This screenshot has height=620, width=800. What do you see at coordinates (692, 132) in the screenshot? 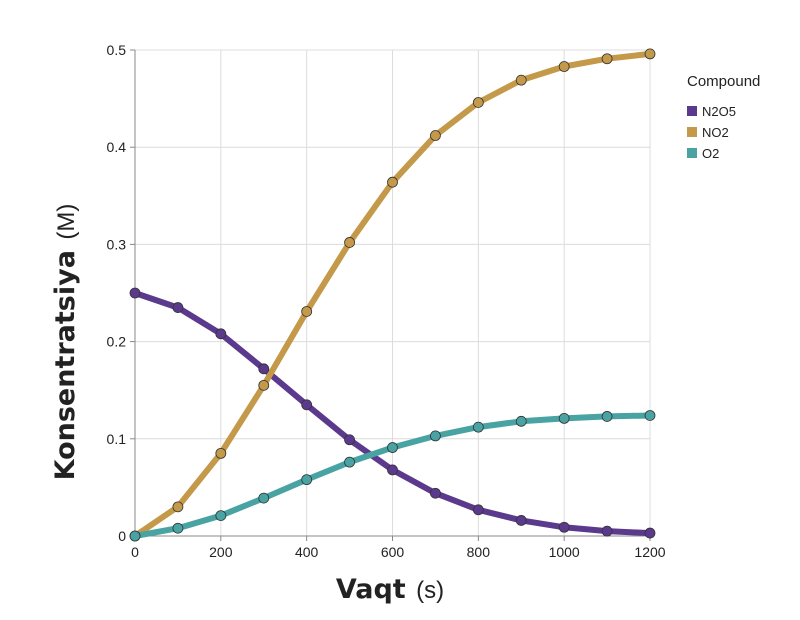
I see `legend-swatch-no2` at bounding box center [692, 132].